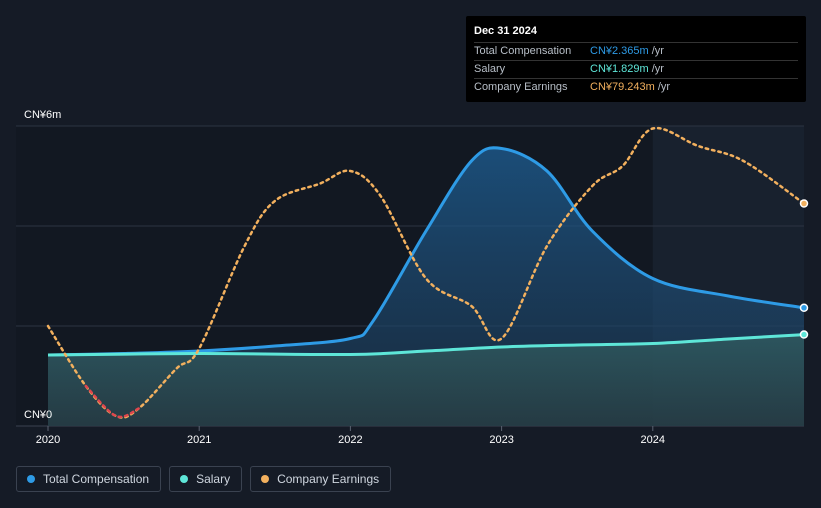 The width and height of the screenshot is (821, 508). I want to click on legend-label: Company Earnings, so click(328, 479).